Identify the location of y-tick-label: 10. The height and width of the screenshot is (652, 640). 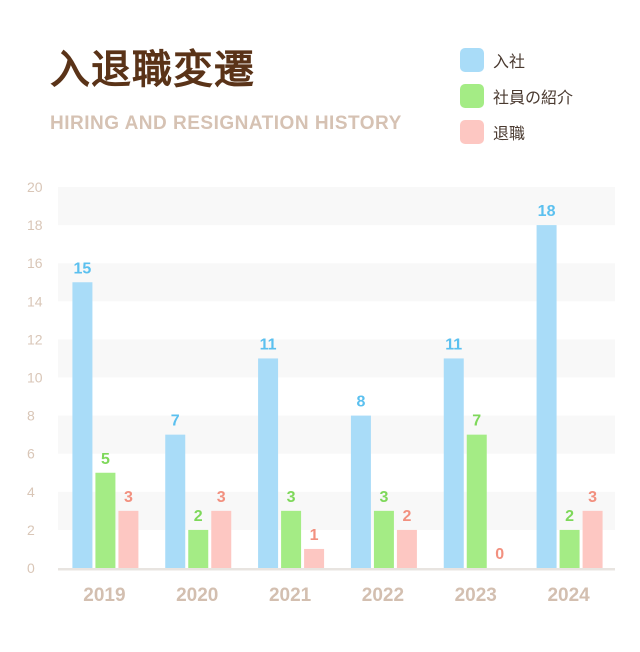
(35, 378).